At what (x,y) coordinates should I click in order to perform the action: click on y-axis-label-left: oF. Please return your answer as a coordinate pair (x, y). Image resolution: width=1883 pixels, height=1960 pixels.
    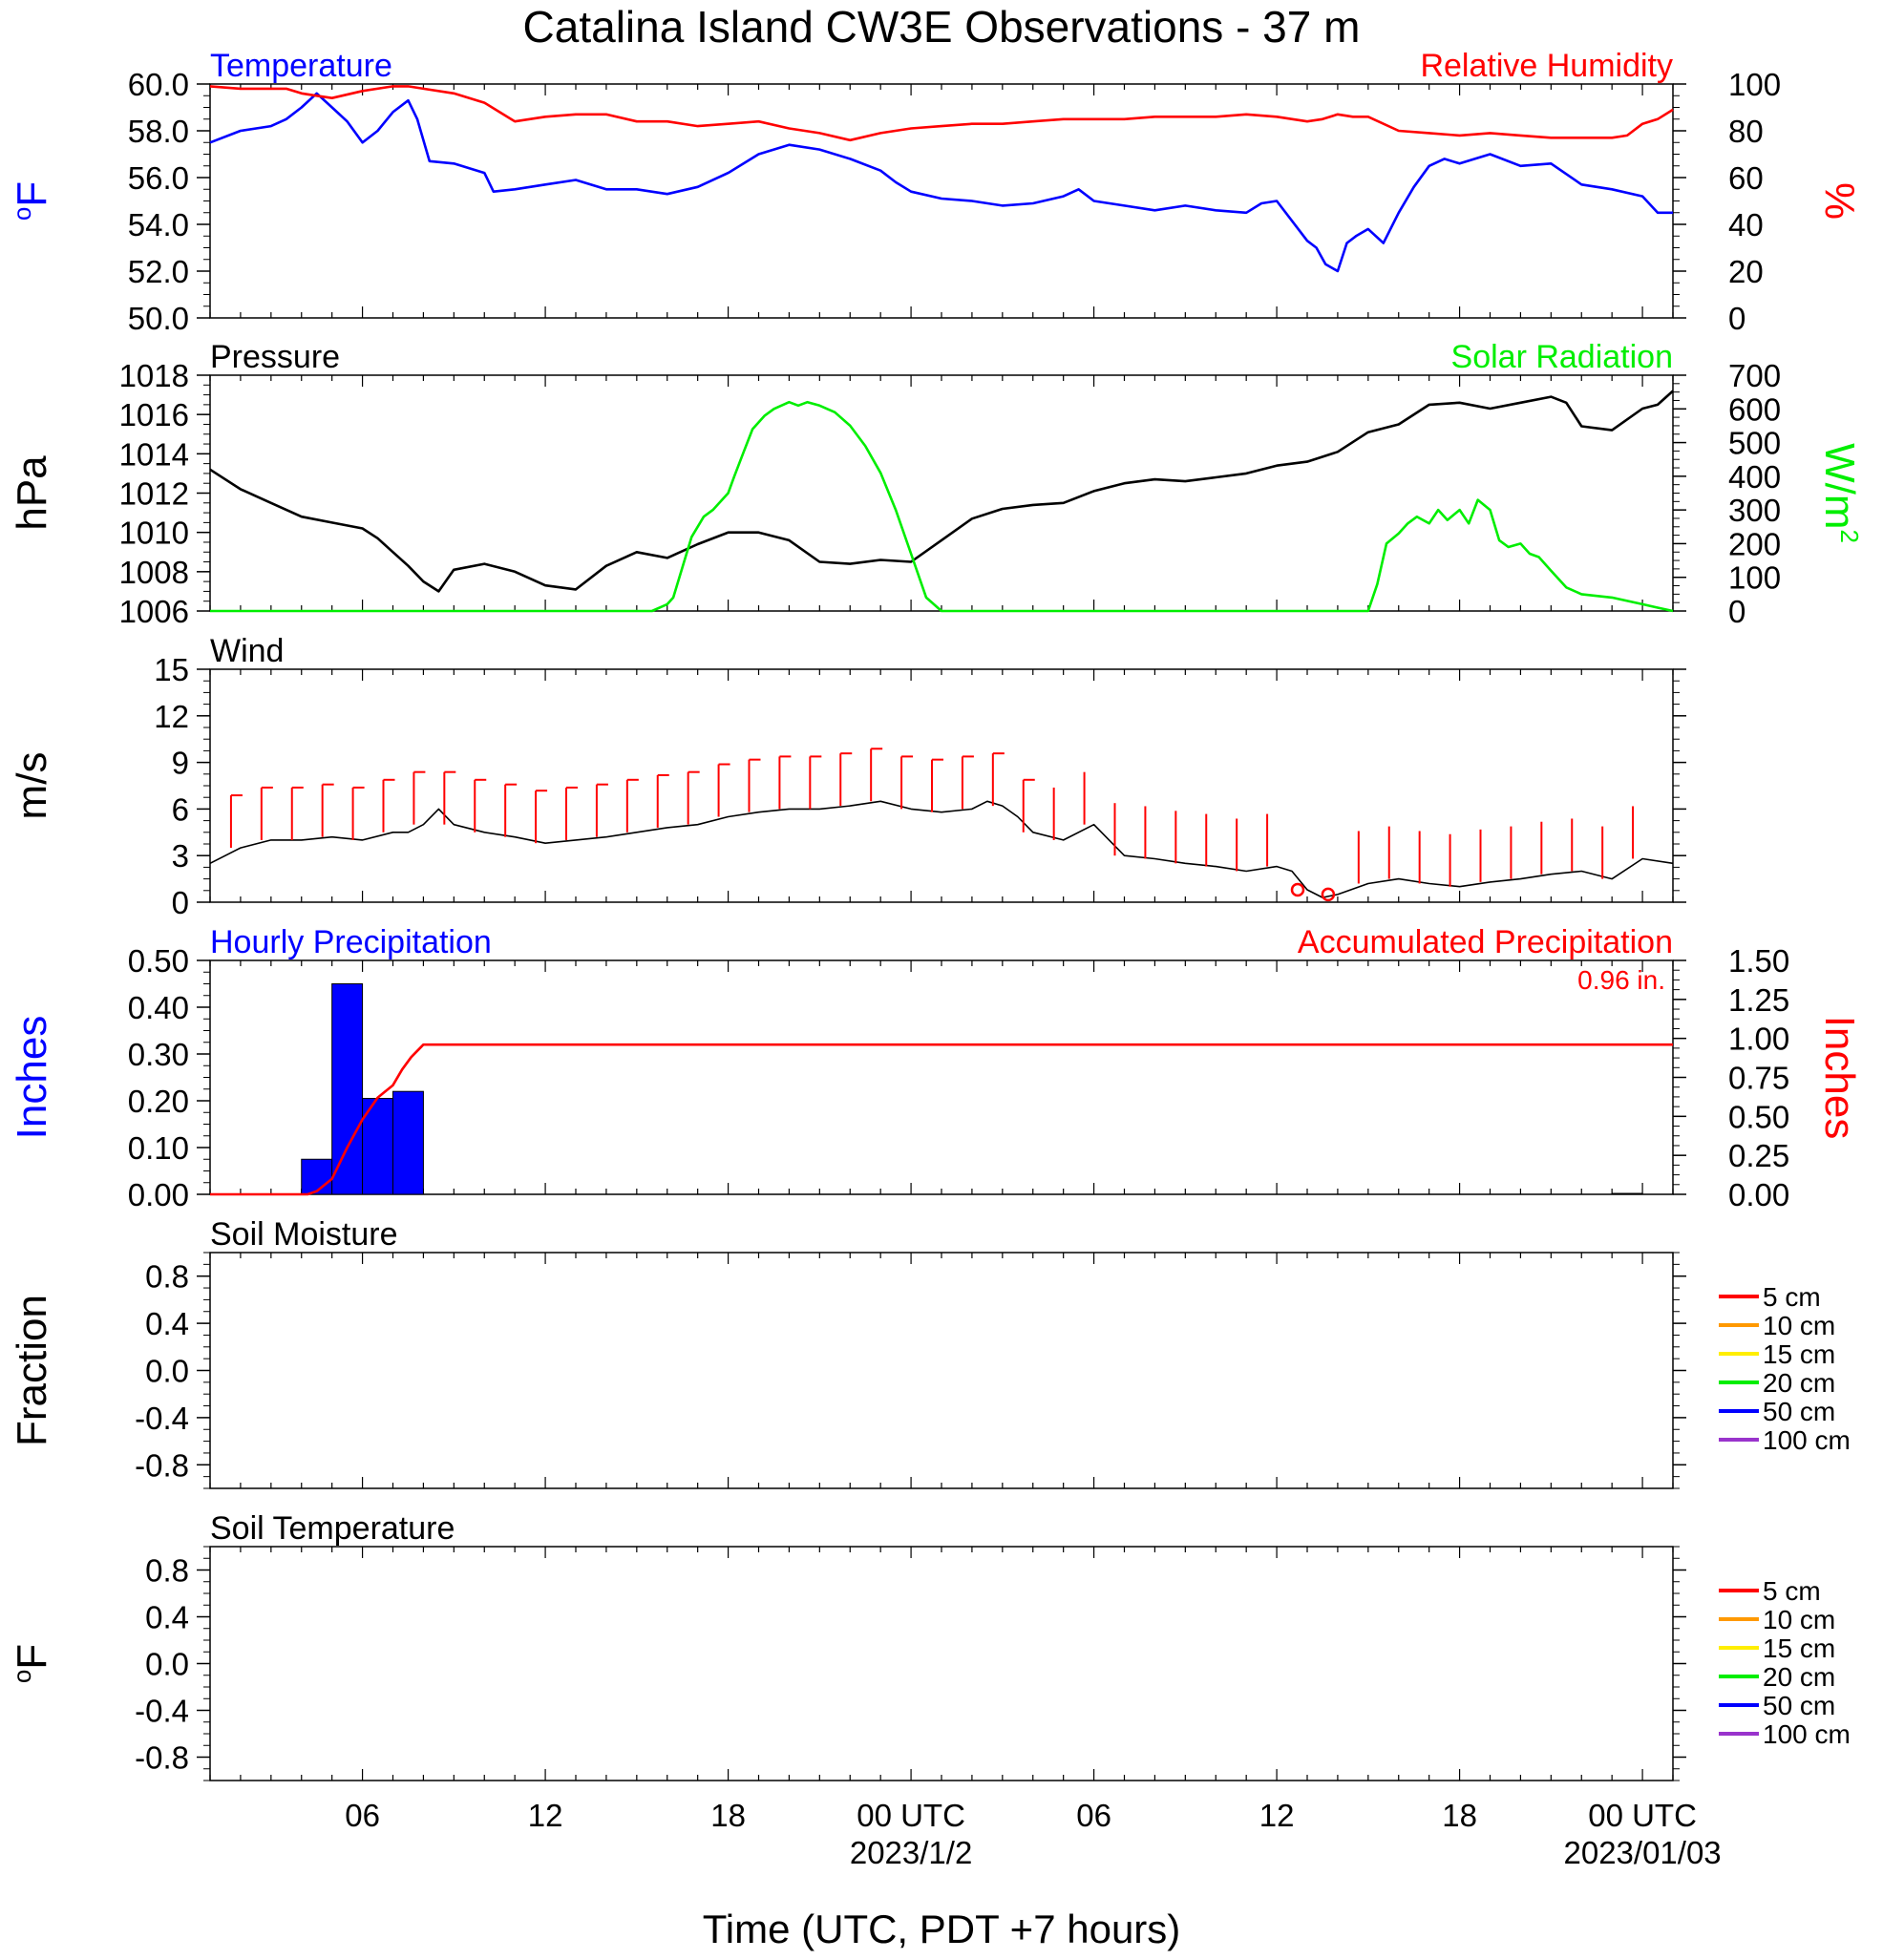
    Looking at the image, I should click on (31, 201).